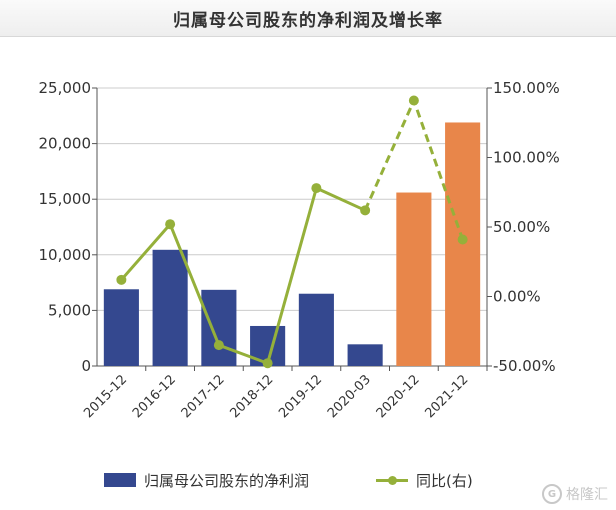  What do you see at coordinates (120, 480) in the screenshot?
I see `legend-bar-swatch` at bounding box center [120, 480].